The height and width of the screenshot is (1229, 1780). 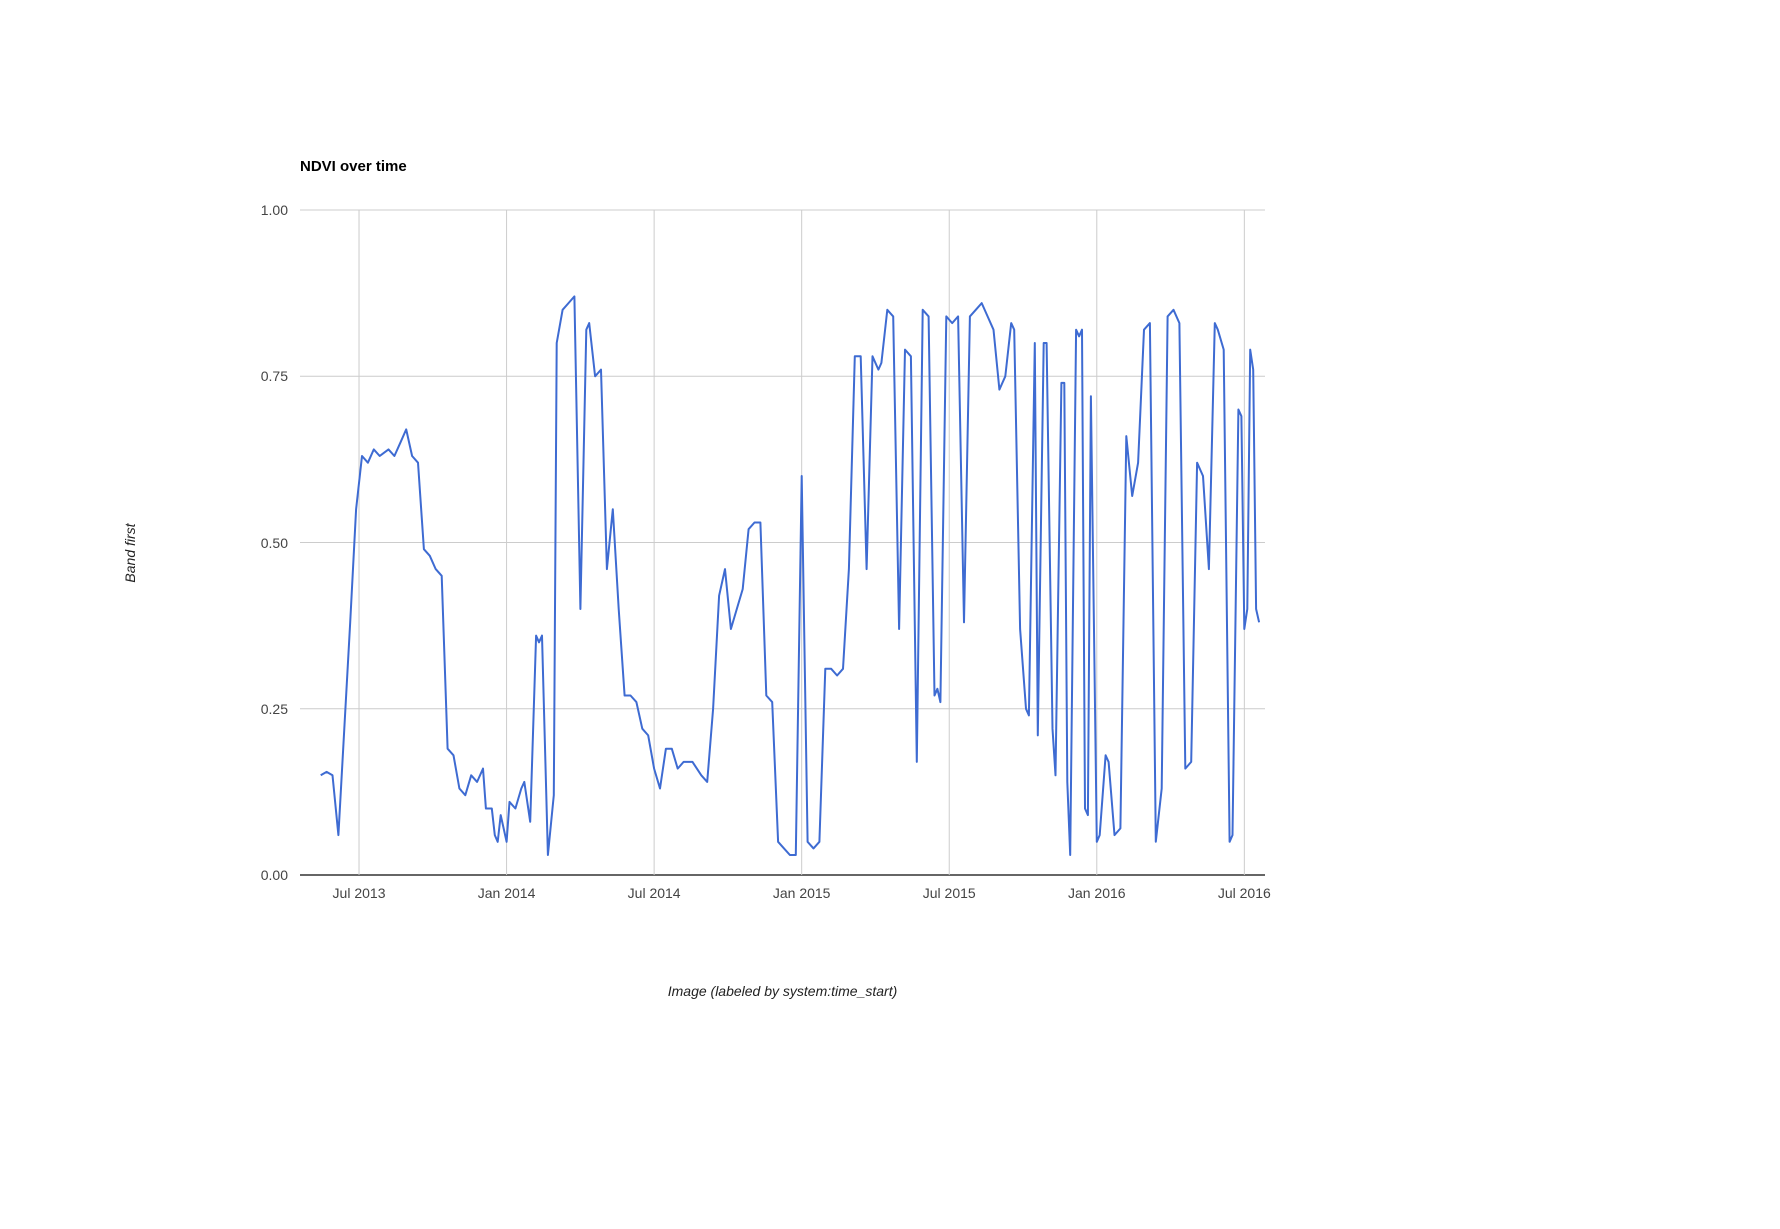 What do you see at coordinates (654, 893) in the screenshot?
I see `x-tick-label: Jul 2014` at bounding box center [654, 893].